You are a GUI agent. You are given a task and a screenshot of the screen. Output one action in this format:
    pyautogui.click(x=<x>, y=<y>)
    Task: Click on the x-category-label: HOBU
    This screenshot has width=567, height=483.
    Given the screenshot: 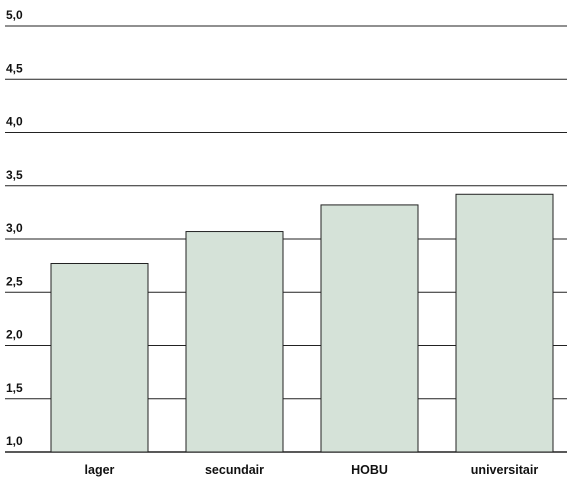 What is the action you would take?
    pyautogui.click(x=369, y=470)
    